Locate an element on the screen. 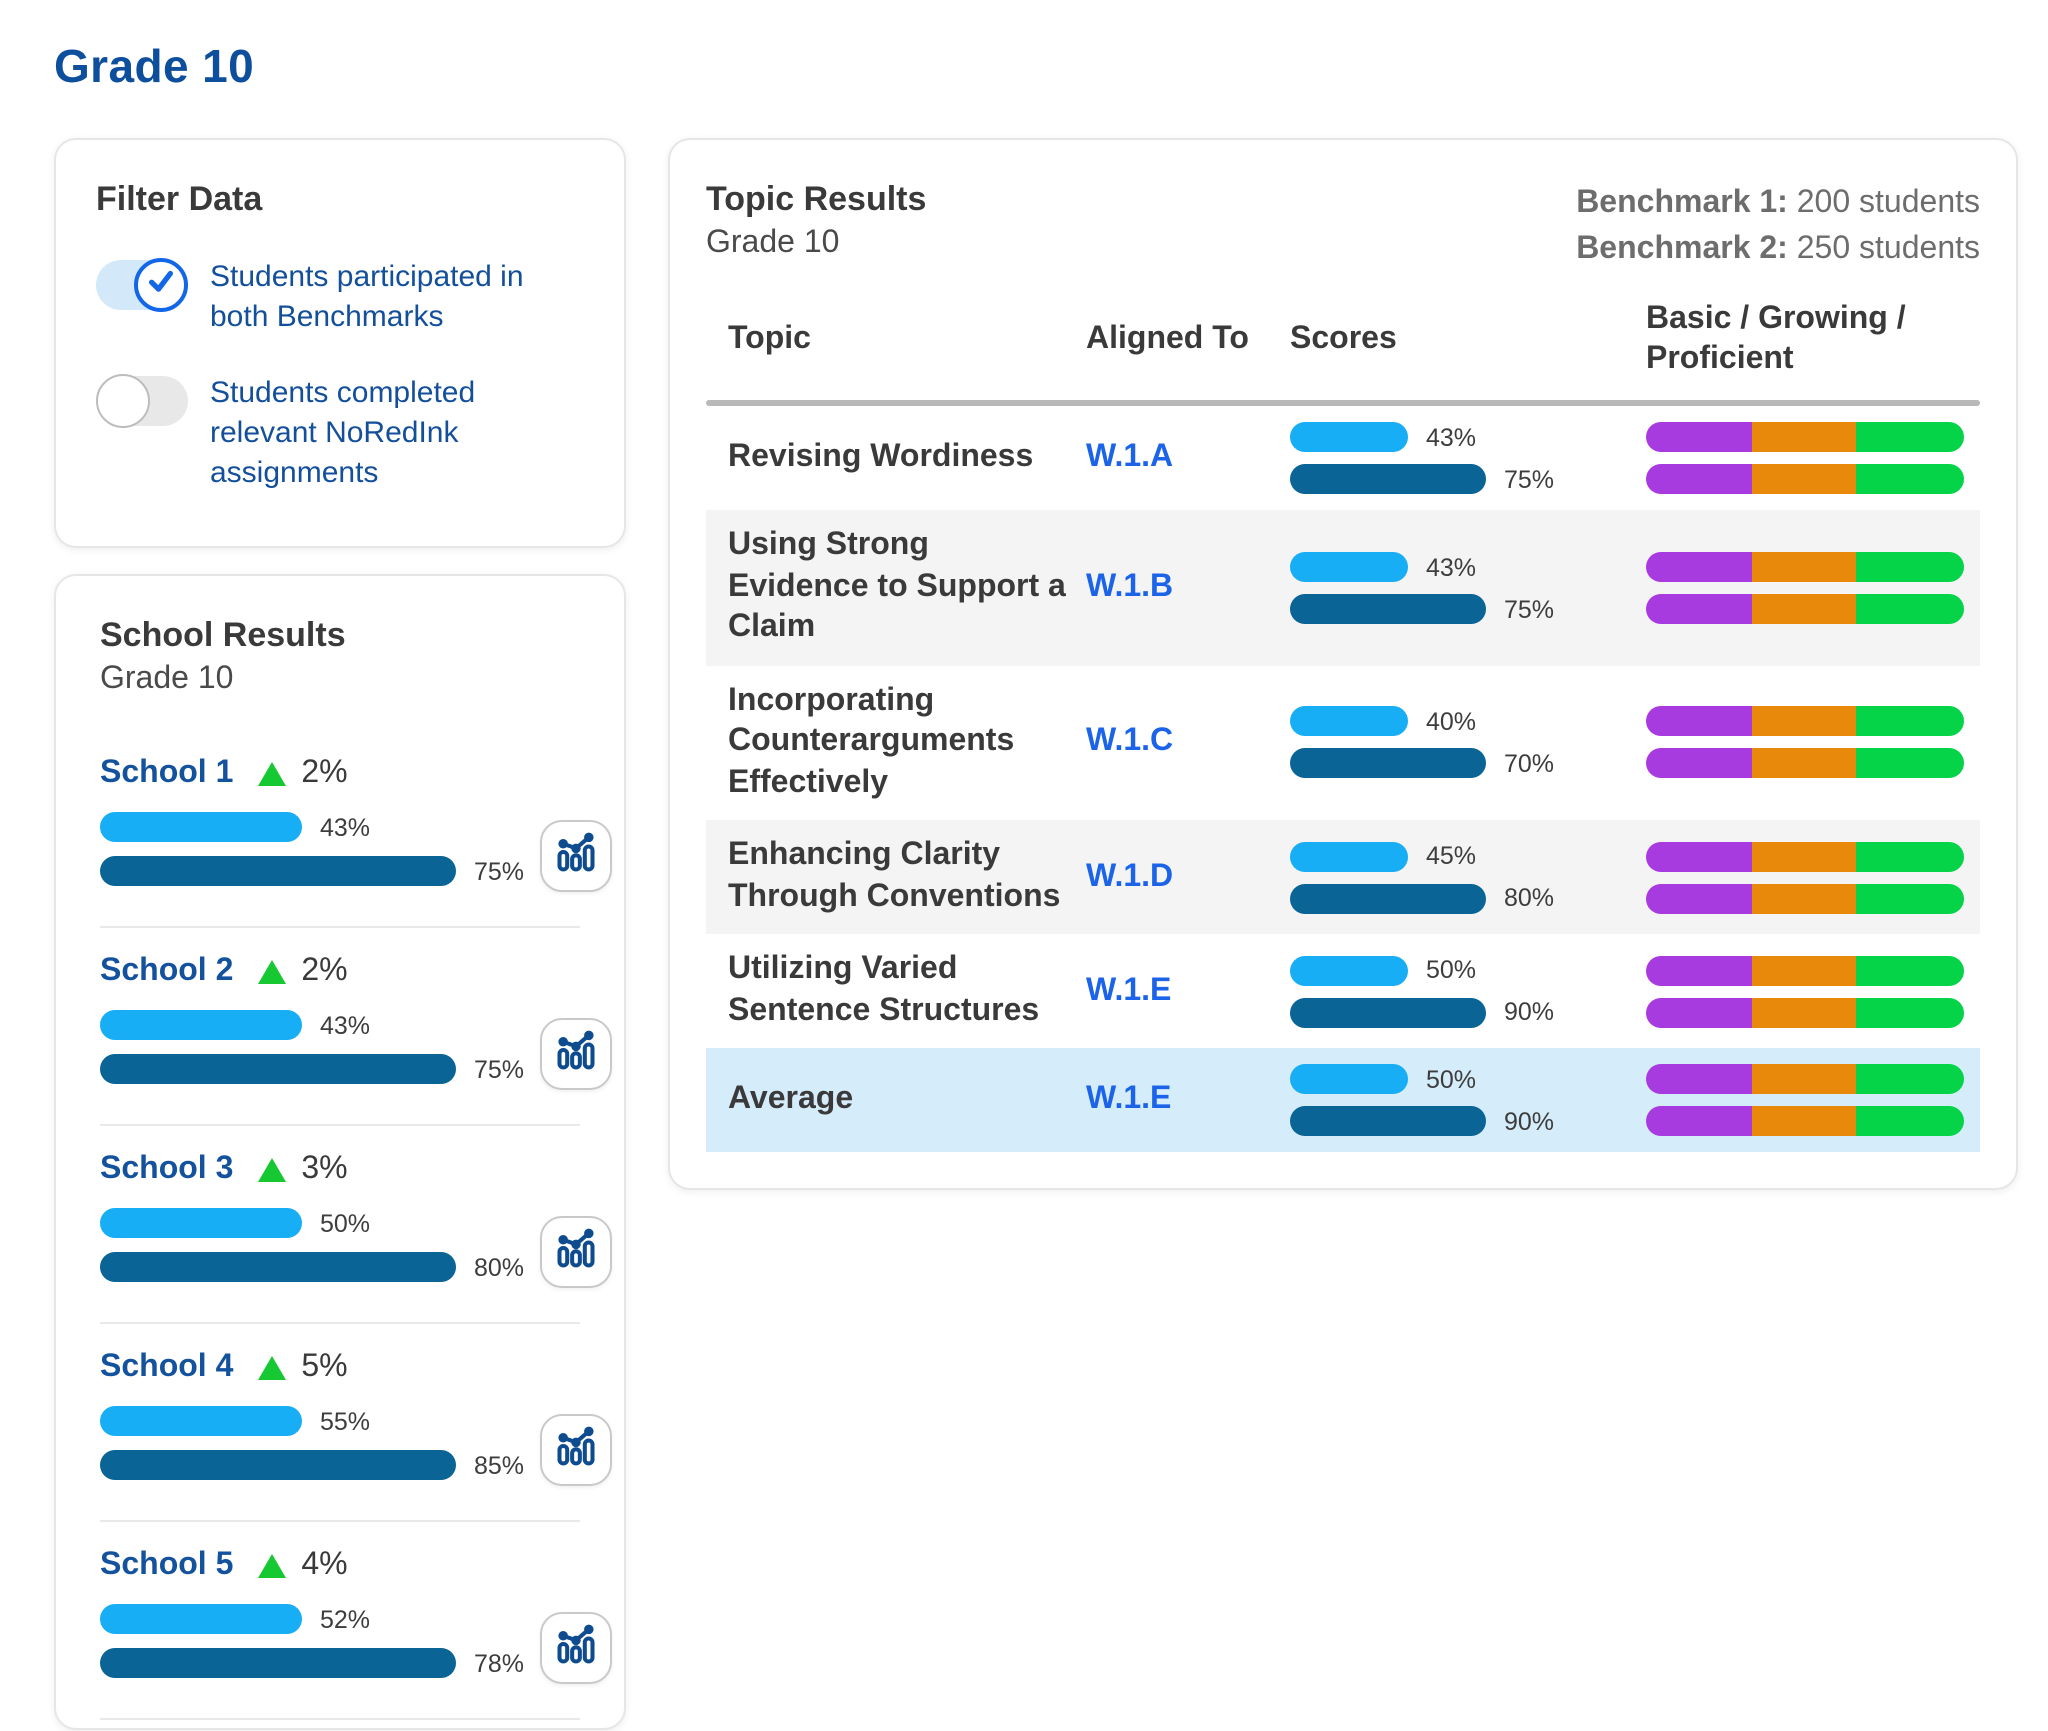 The image size is (2048, 1731). benchmark-label: Benchmark 1: is located at coordinates (1682, 203).